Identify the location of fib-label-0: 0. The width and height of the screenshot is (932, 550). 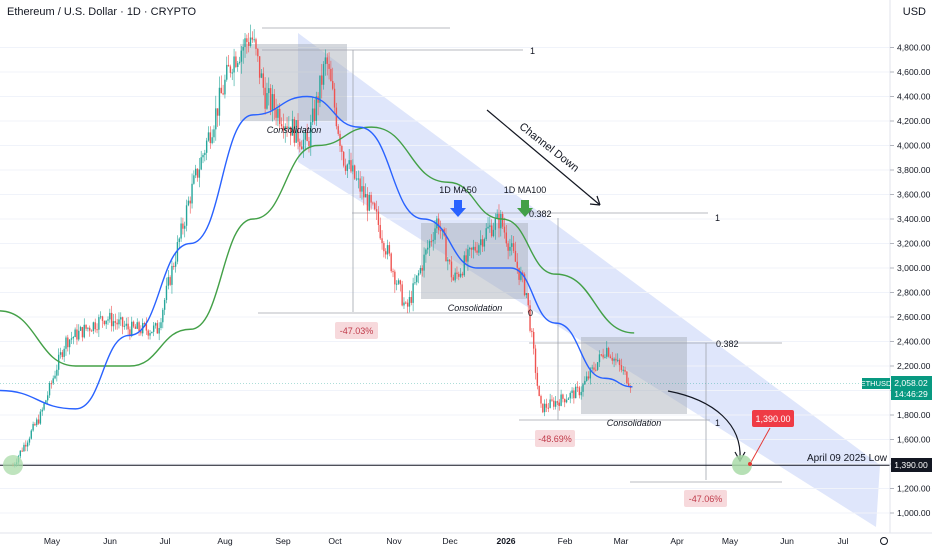
(530, 313).